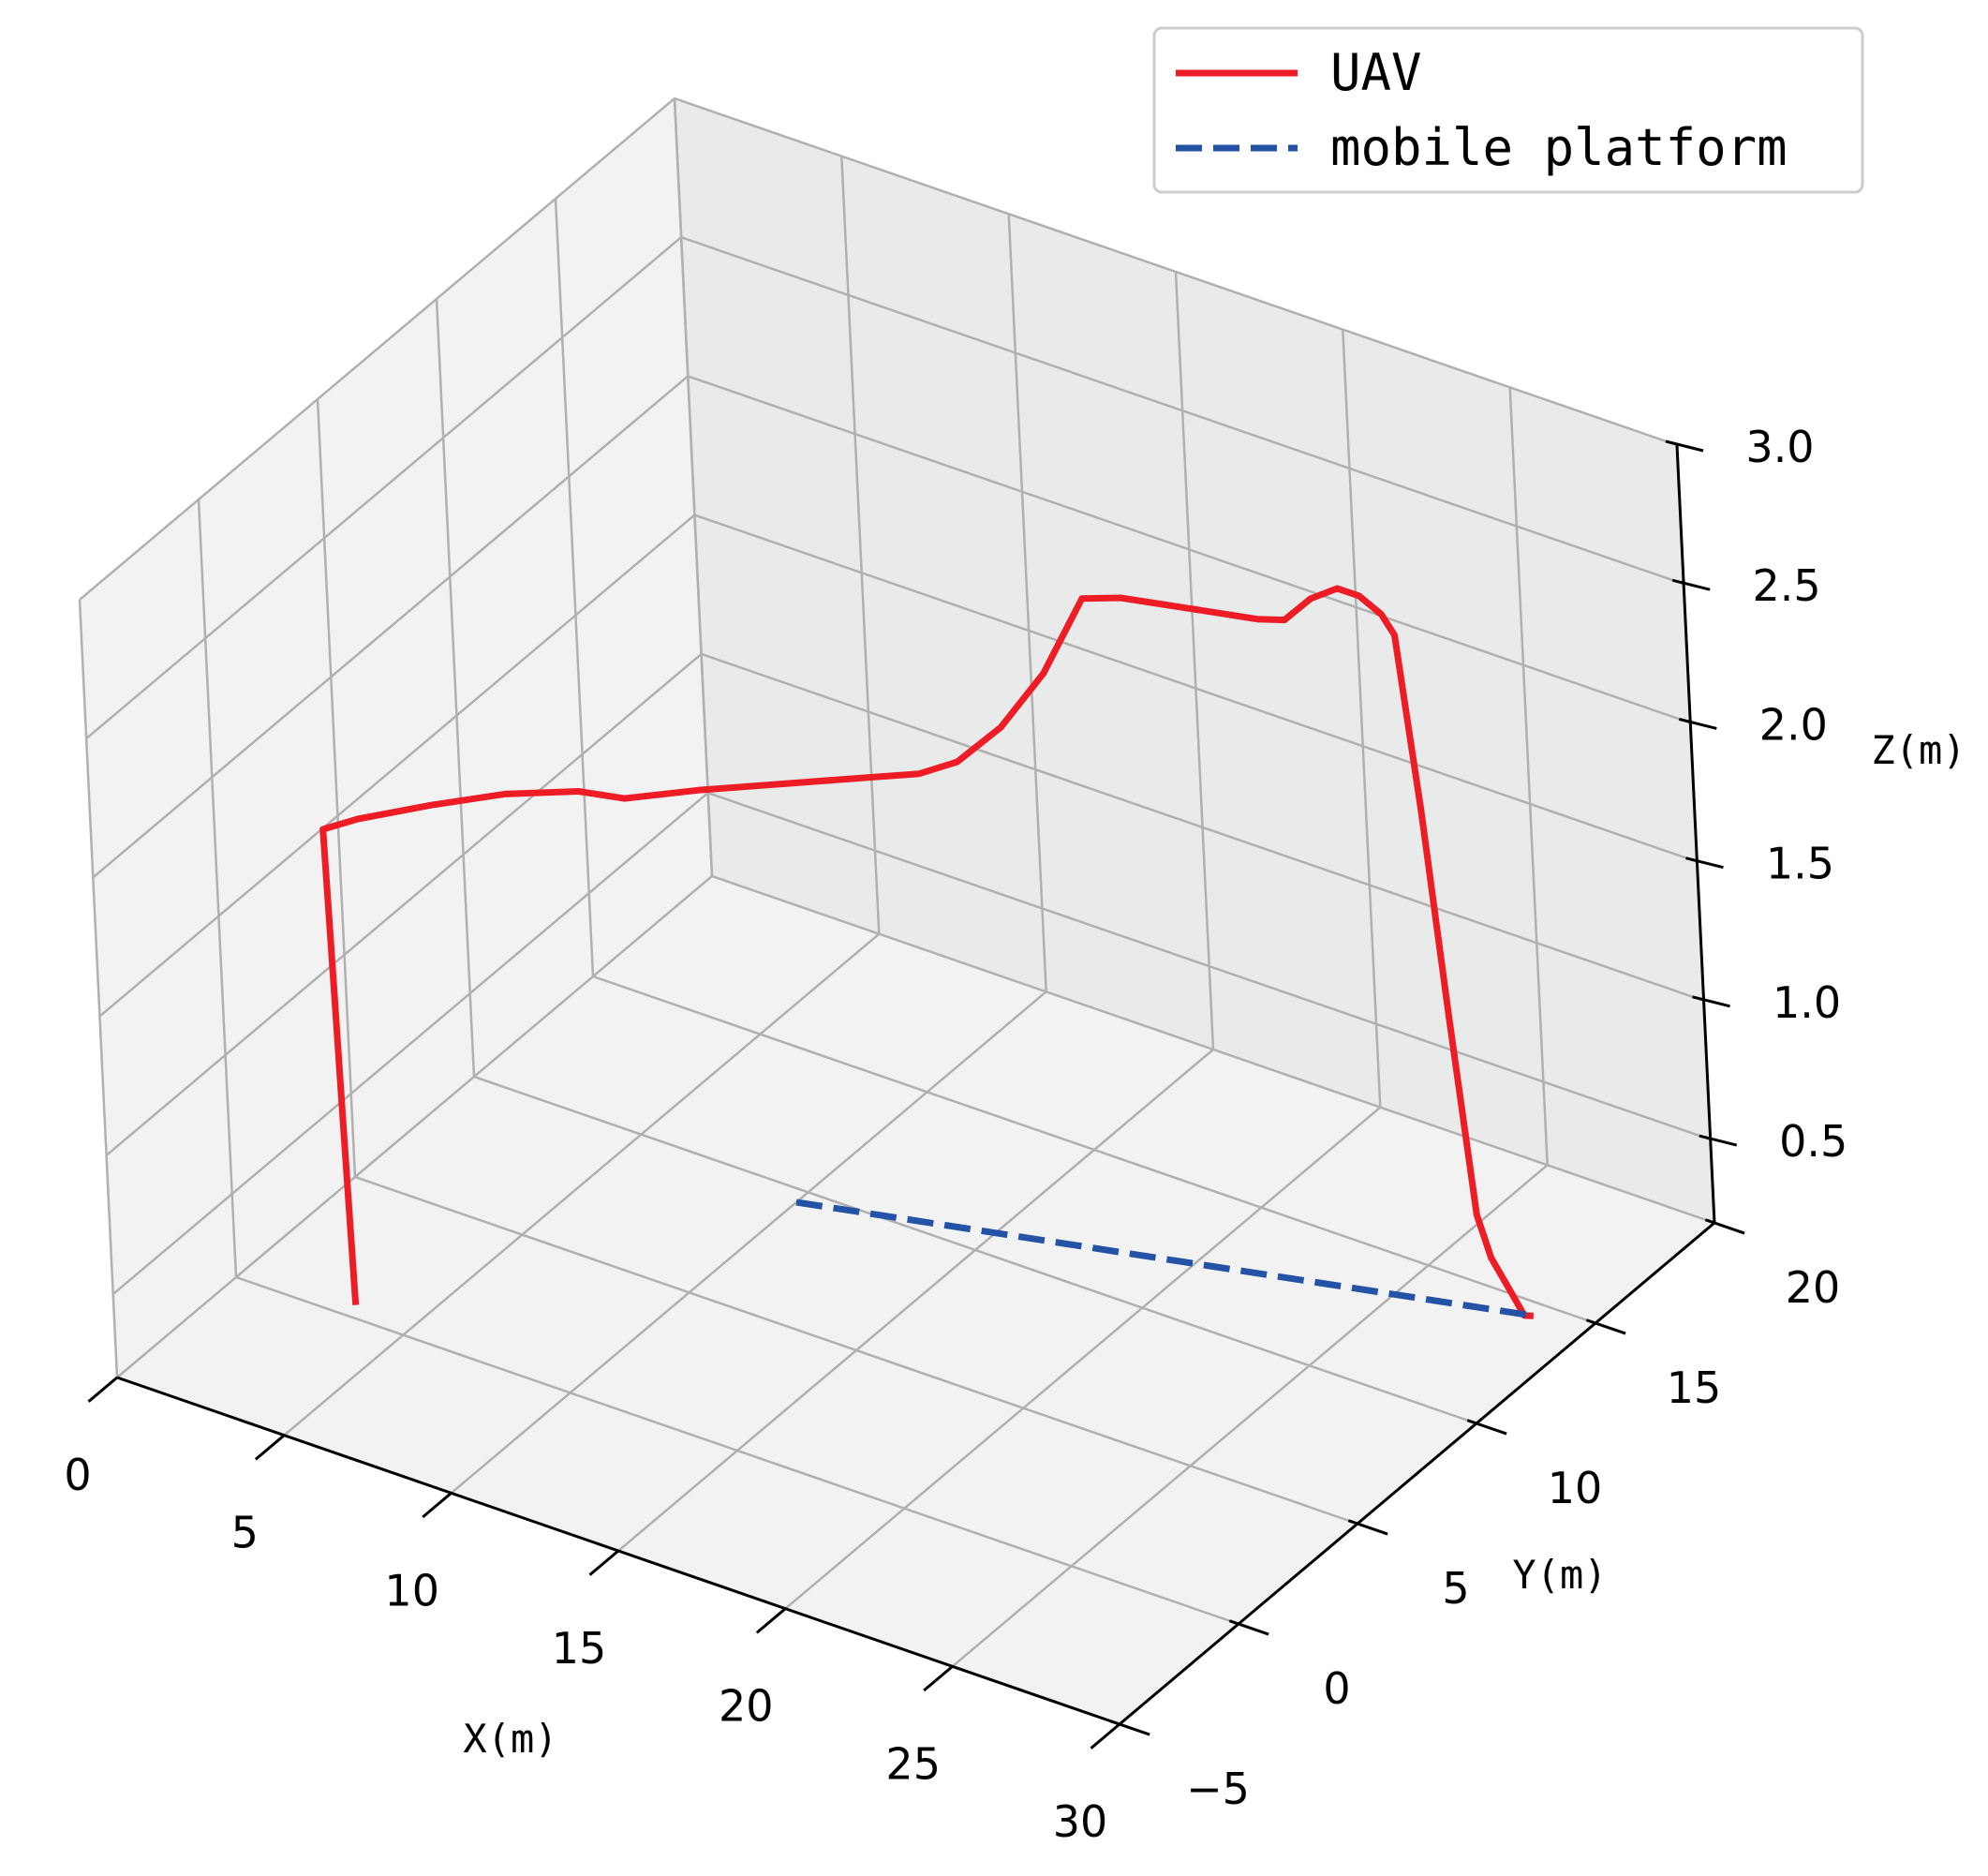 The width and height of the screenshot is (1988, 1876). I want to click on z-tick-label: 1.0, so click(1807, 1002).